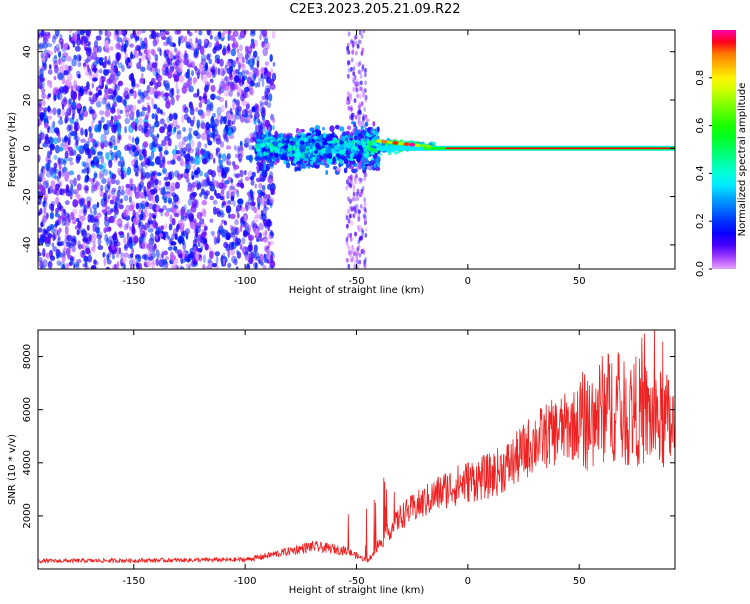 The height and width of the screenshot is (604, 750). Describe the element at coordinates (700, 221) in the screenshot. I see `colorbar-tick-label: 0.2` at that location.